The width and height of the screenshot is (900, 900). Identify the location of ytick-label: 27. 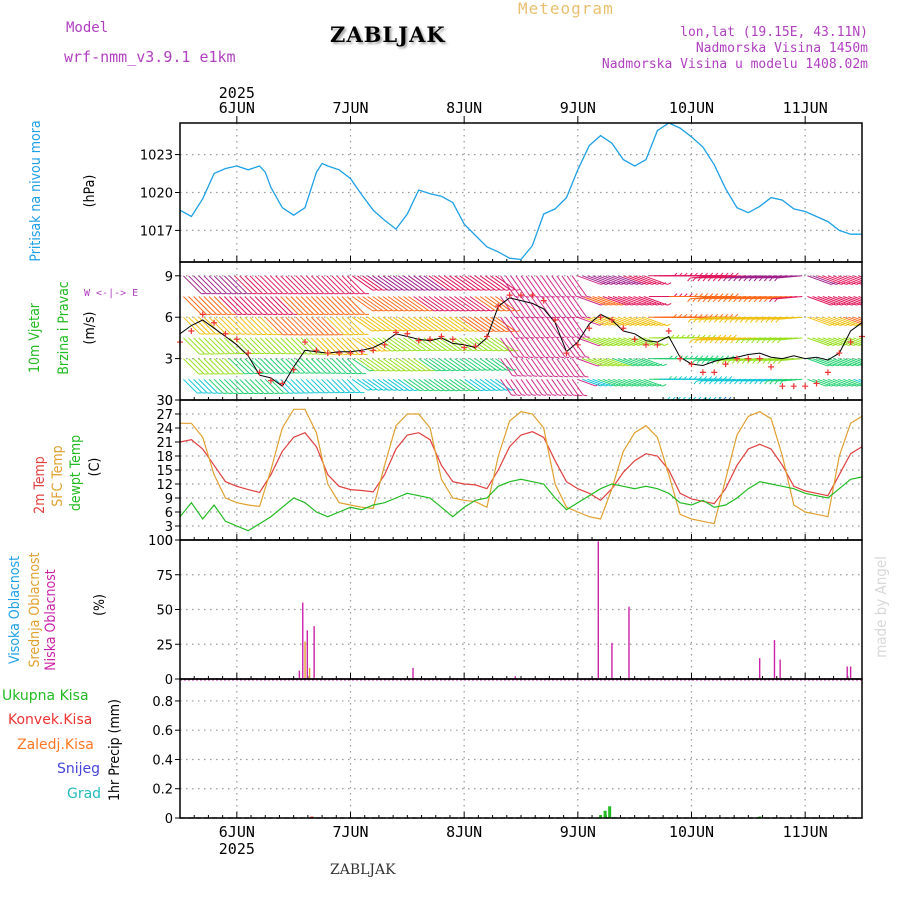
(164, 415).